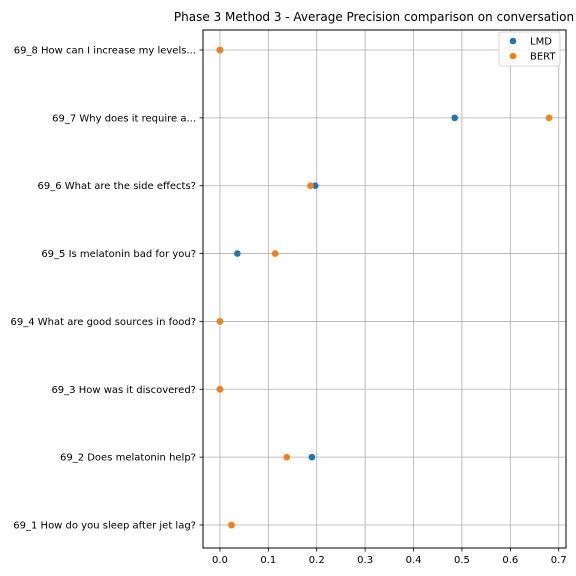 This screenshot has height=576, width=576. I want to click on y-tick-label: 69_5 Is melatonin bad for you?, so click(118, 254).